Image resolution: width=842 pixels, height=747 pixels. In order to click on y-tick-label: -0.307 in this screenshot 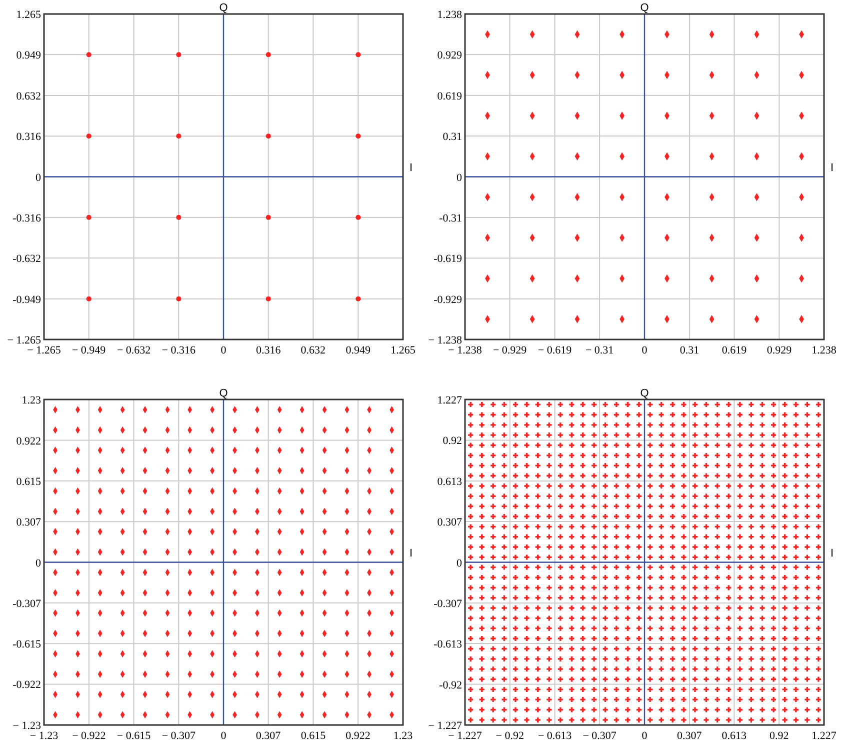, I will do `click(27, 604)`.